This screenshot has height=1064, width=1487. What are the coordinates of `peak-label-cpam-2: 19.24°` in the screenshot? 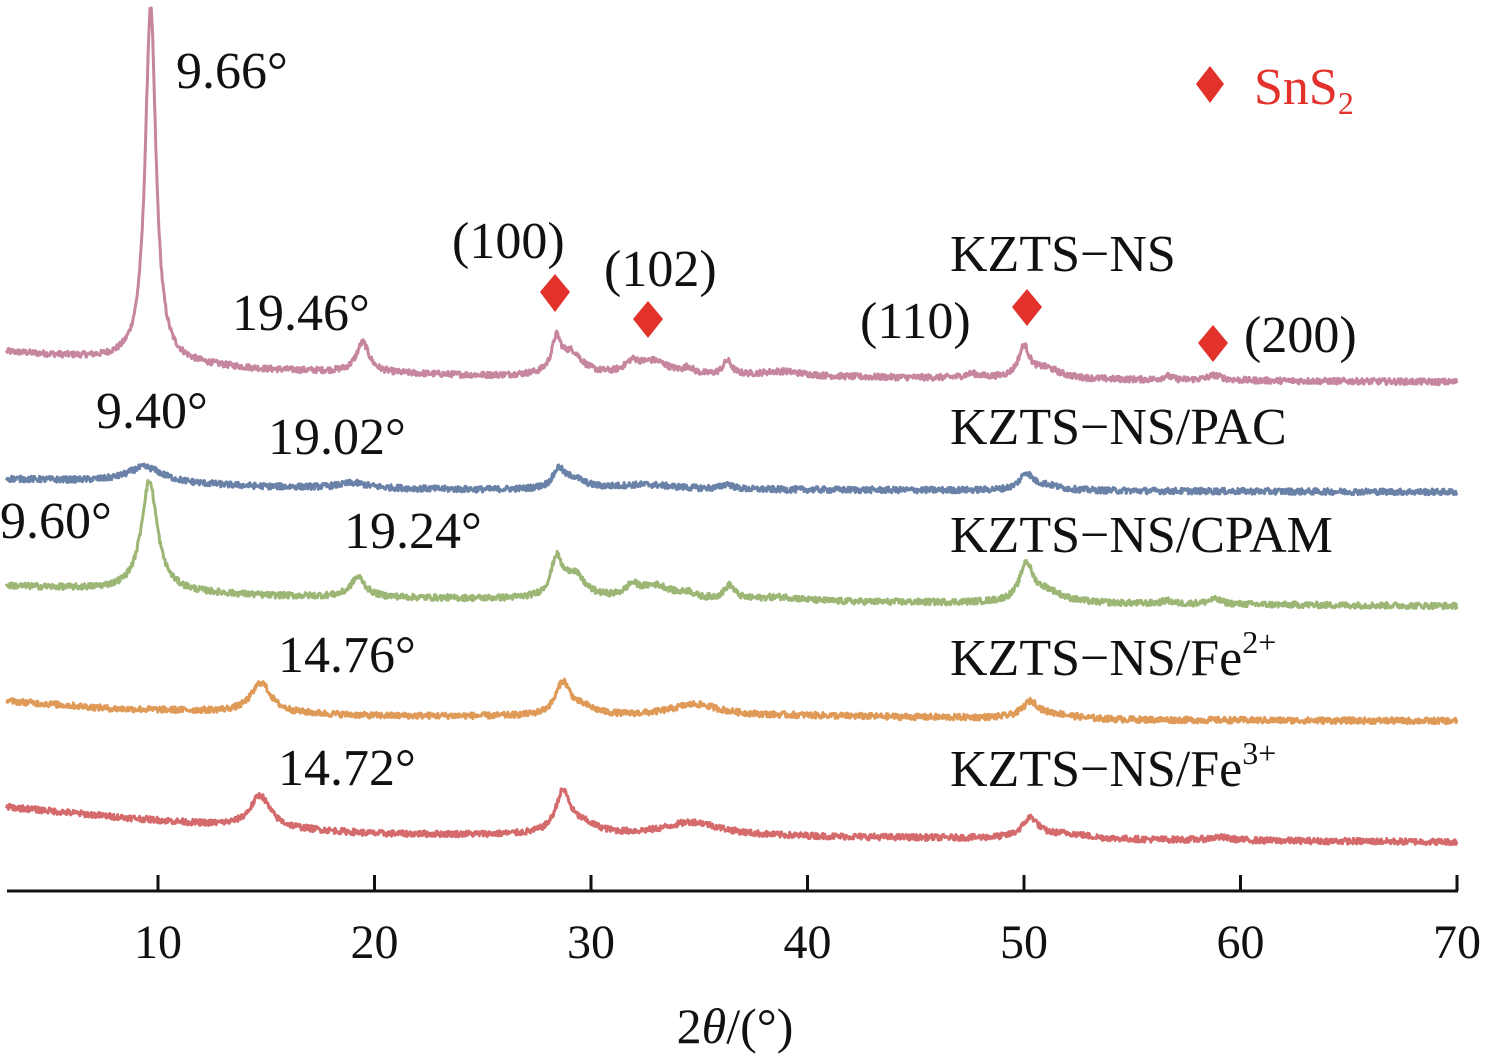 It's located at (413, 531).